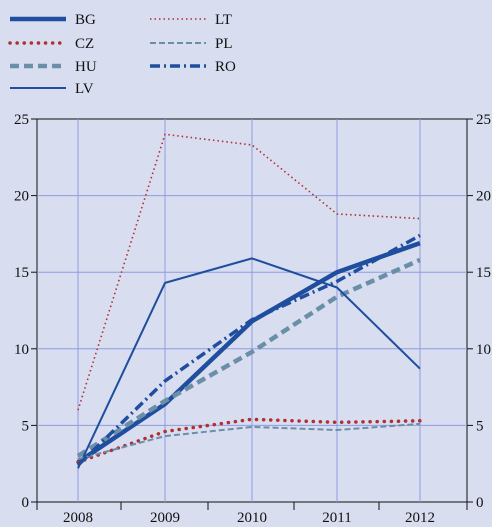 The height and width of the screenshot is (527, 492). I want to click on series-line-cz, so click(249, 440).